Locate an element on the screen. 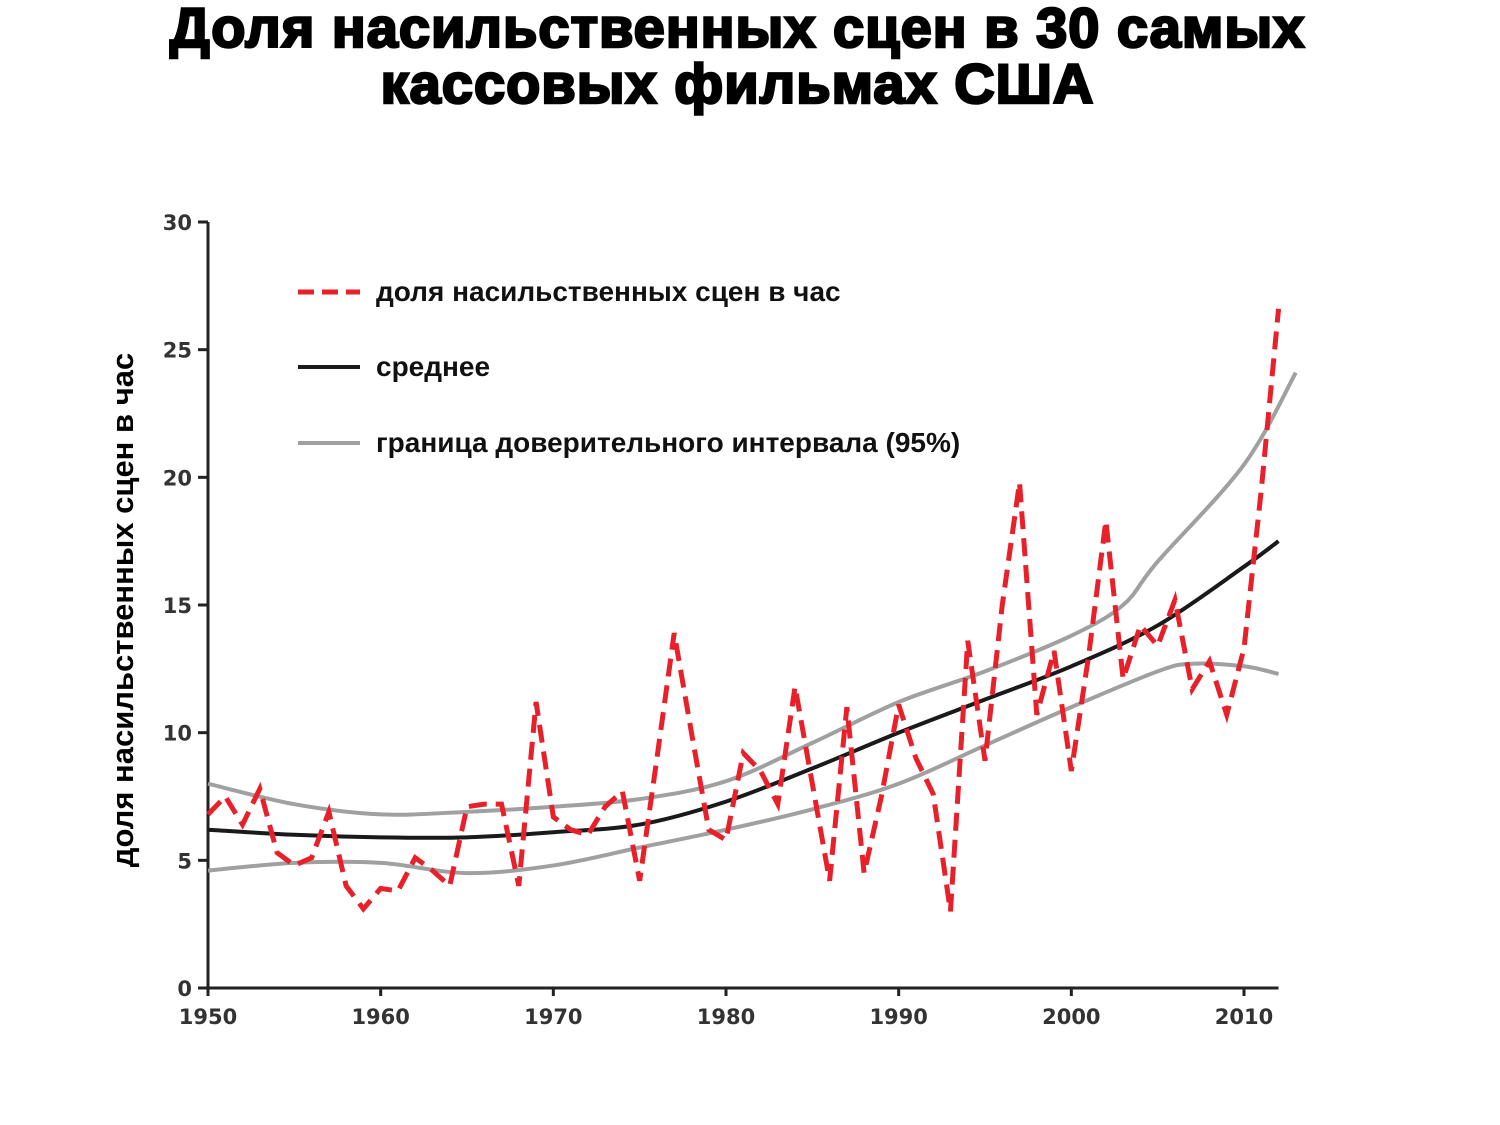 The image size is (1500, 1125). legend-label-mean: среднее is located at coordinates (433, 366).